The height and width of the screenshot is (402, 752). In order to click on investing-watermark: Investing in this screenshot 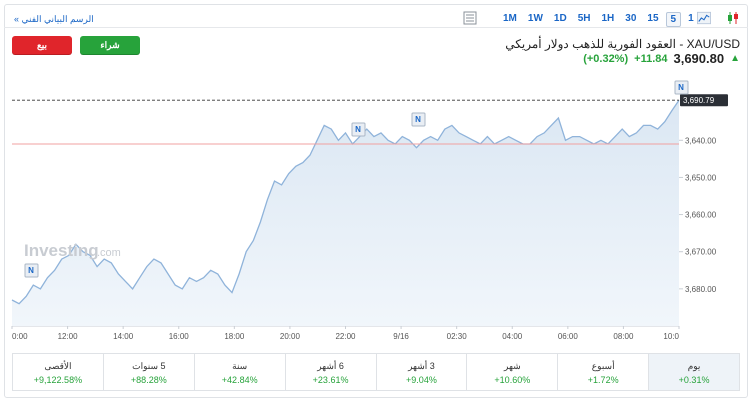, I will do `click(61, 250)`.